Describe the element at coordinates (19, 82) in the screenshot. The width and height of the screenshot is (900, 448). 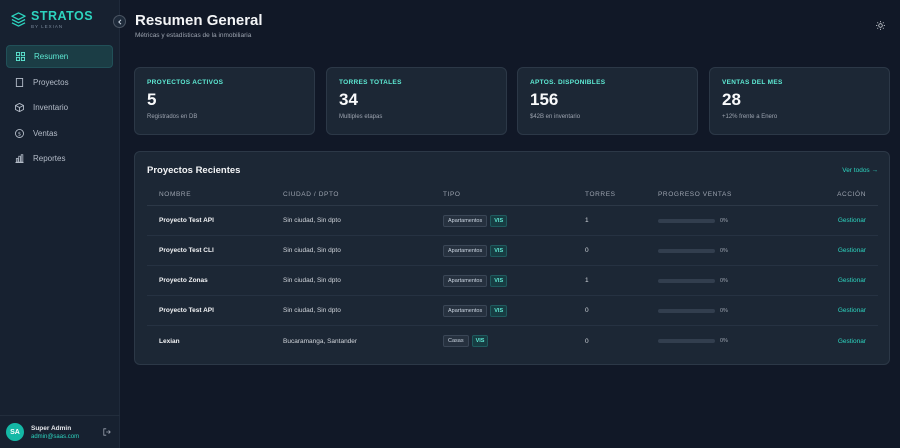
I see `building-icon` at that location.